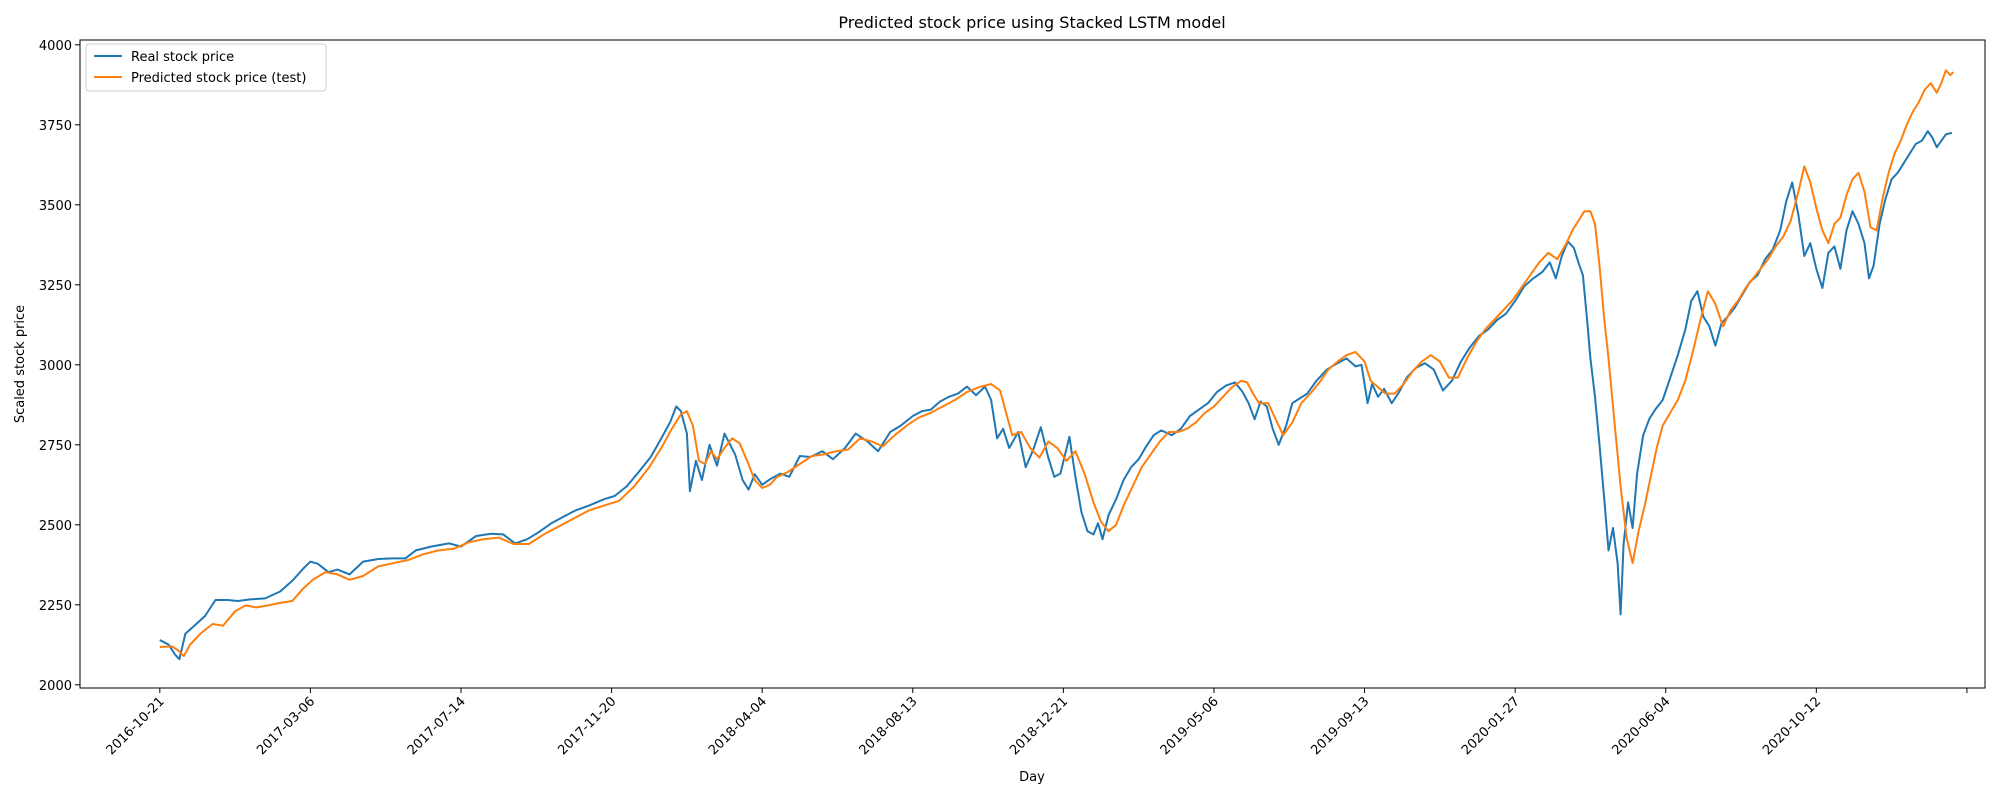 The width and height of the screenshot is (2000, 800). Describe the element at coordinates (437, 726) in the screenshot. I see `x-tick-label: 2017-07-14` at that location.